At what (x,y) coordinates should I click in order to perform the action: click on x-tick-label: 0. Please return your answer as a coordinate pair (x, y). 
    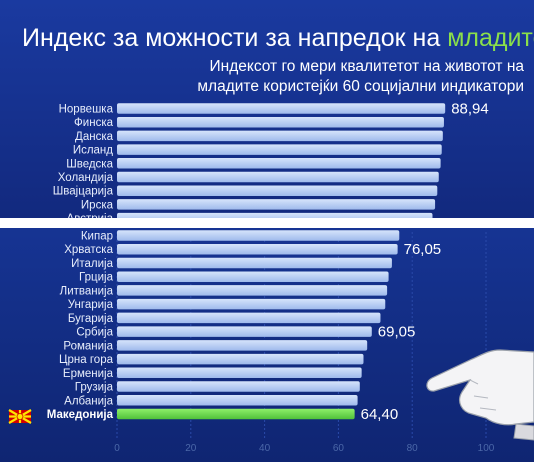
    Looking at the image, I should click on (117, 448).